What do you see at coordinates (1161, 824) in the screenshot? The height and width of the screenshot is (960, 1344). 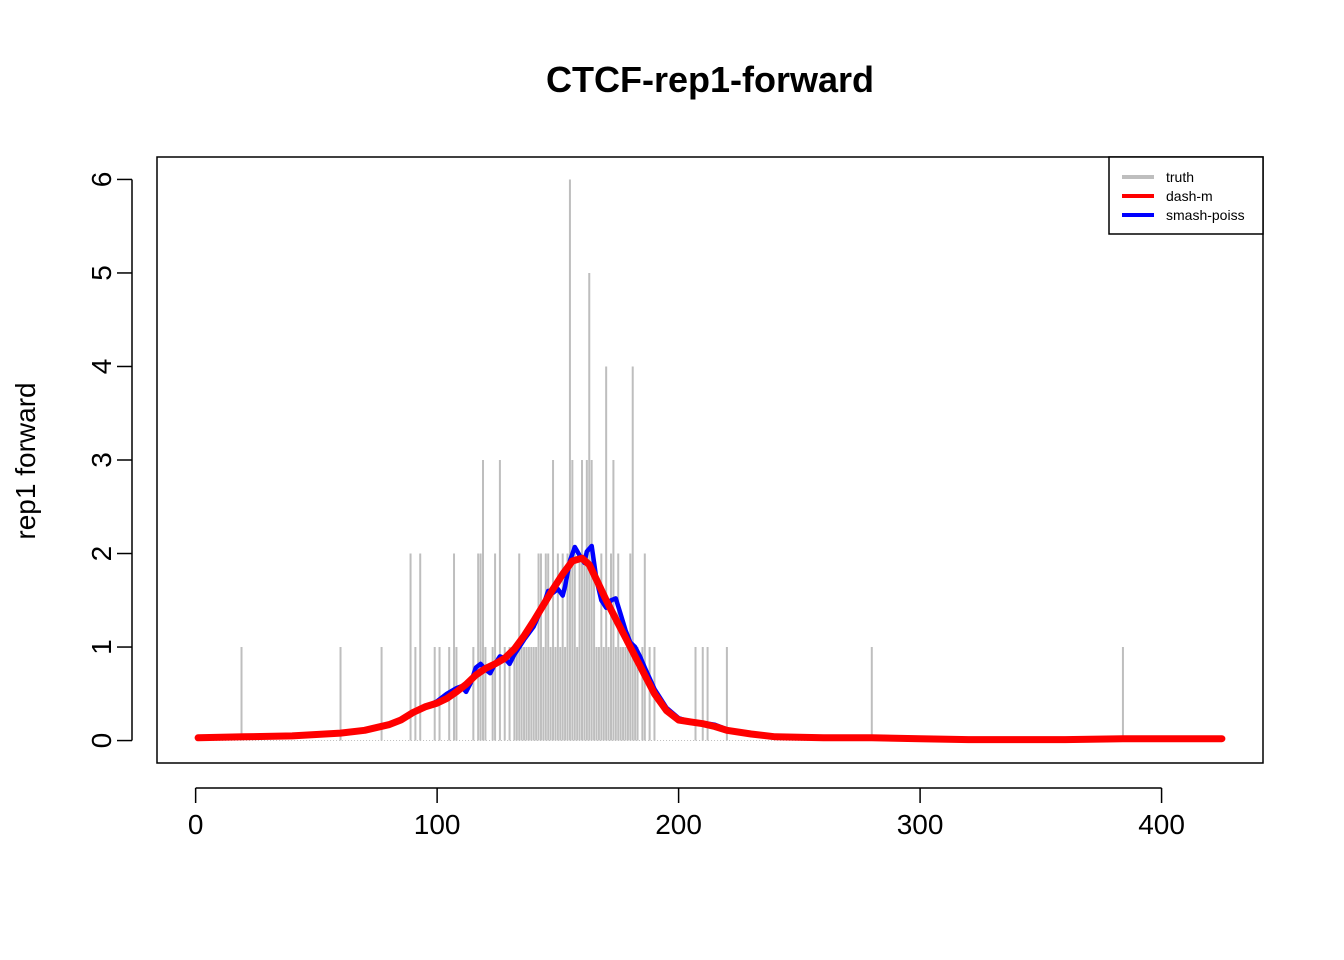 I see `x-tick-label: 400` at bounding box center [1161, 824].